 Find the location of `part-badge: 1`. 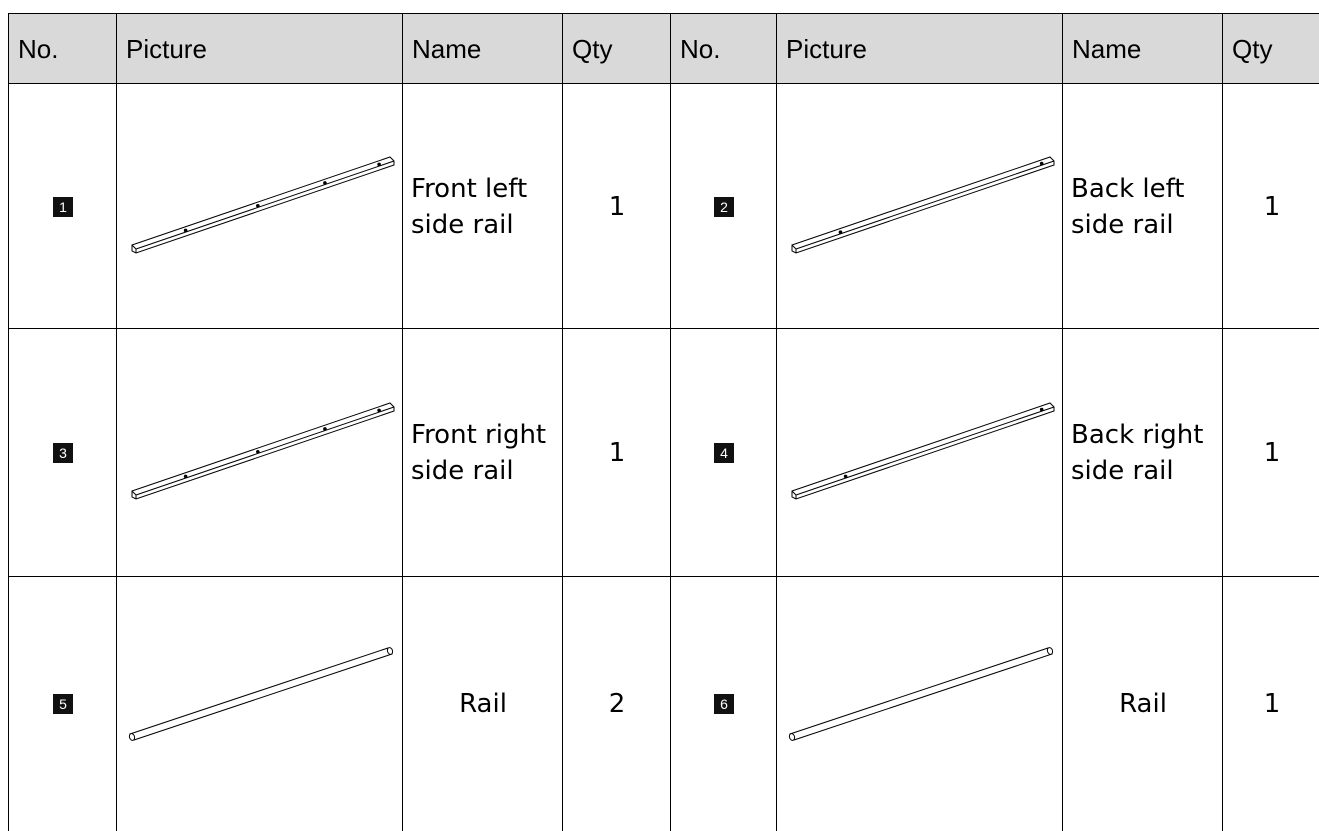

part-badge: 1 is located at coordinates (63, 206).